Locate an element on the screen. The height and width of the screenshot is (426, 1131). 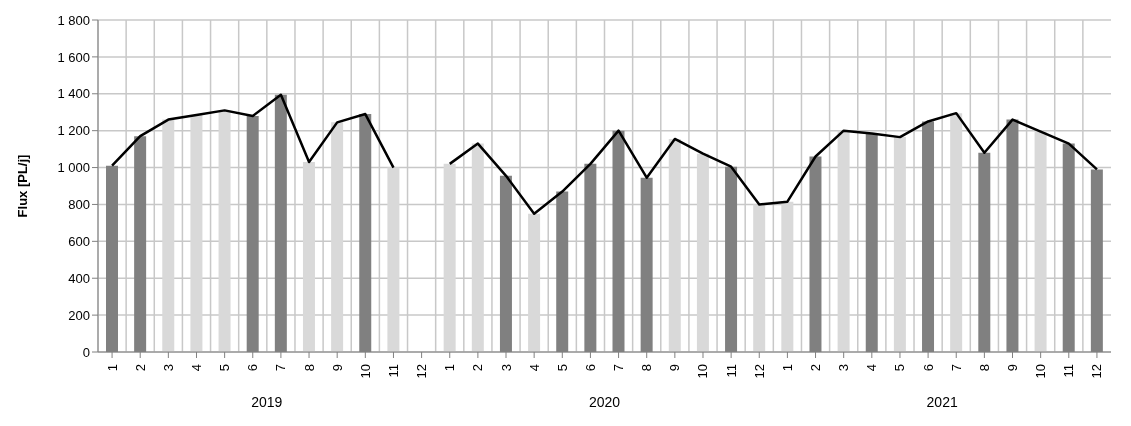
text: 2019 is located at coordinates (267, 402).